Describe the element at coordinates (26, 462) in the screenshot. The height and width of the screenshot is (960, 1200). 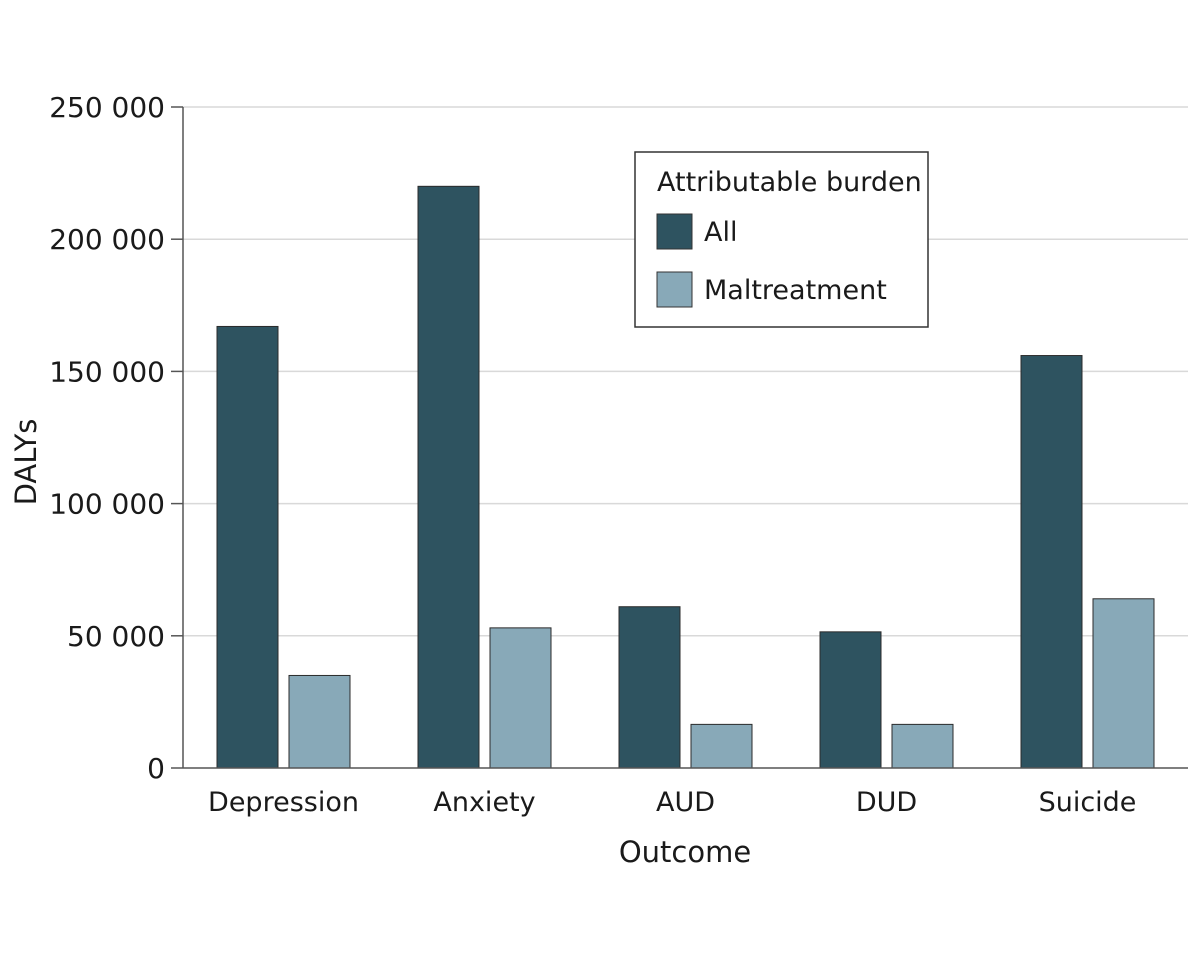
I see `y-axis-title: DALYs` at that location.